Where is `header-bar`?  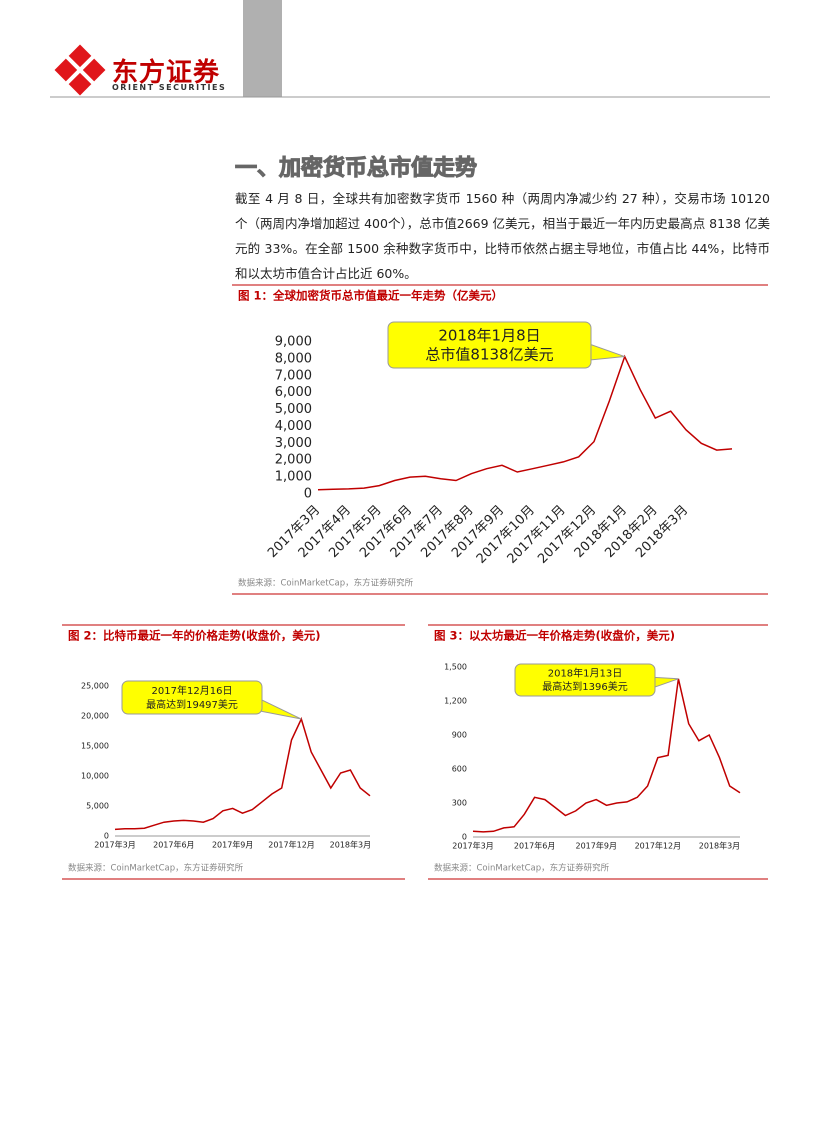 header-bar is located at coordinates (262, 48).